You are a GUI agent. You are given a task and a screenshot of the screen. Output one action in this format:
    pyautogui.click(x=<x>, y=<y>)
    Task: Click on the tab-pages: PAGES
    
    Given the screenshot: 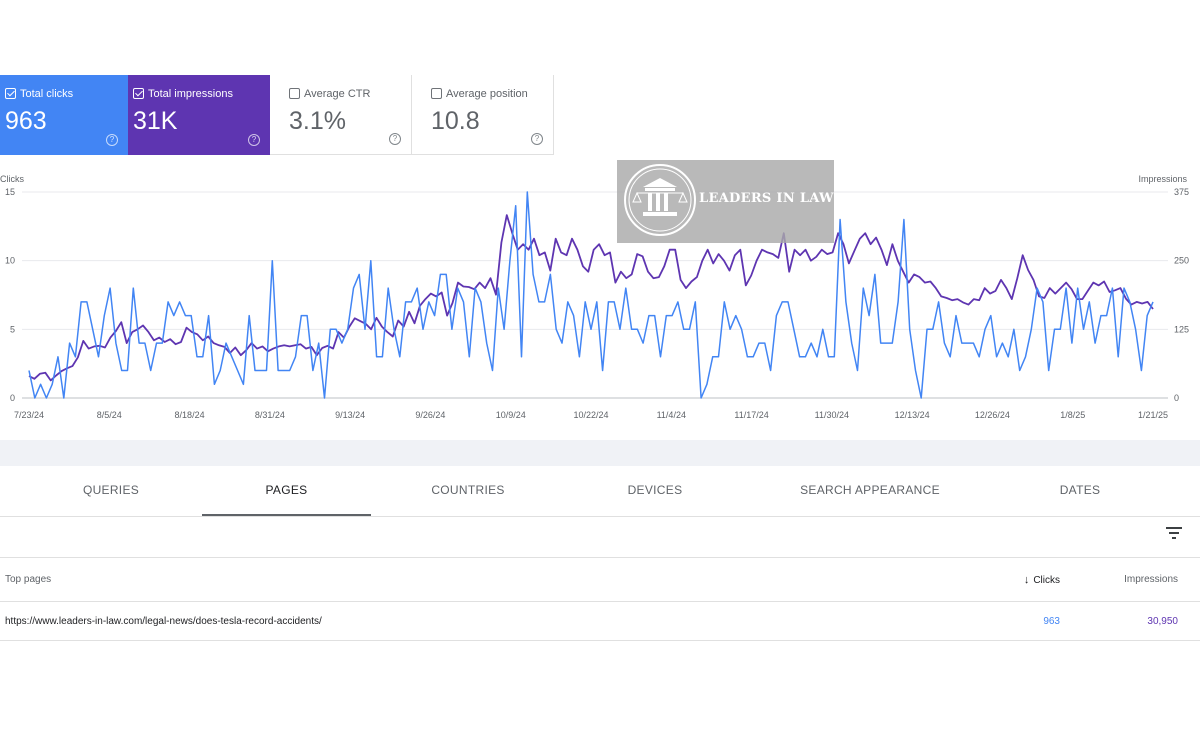 What is the action you would take?
    pyautogui.click(x=286, y=491)
    